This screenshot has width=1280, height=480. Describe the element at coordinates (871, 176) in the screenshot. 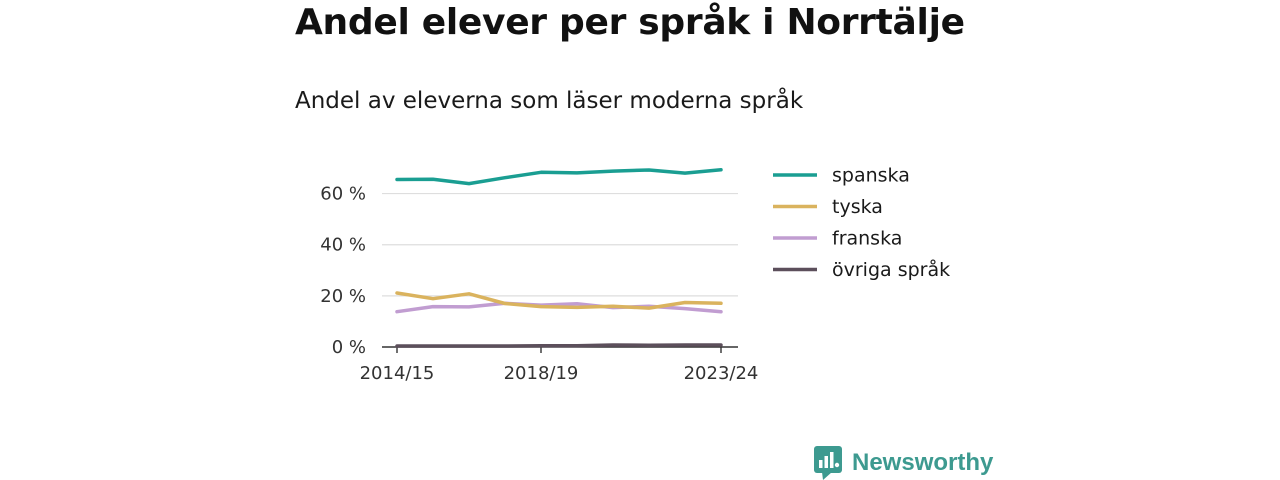

I see `legend-label: spanska` at that location.